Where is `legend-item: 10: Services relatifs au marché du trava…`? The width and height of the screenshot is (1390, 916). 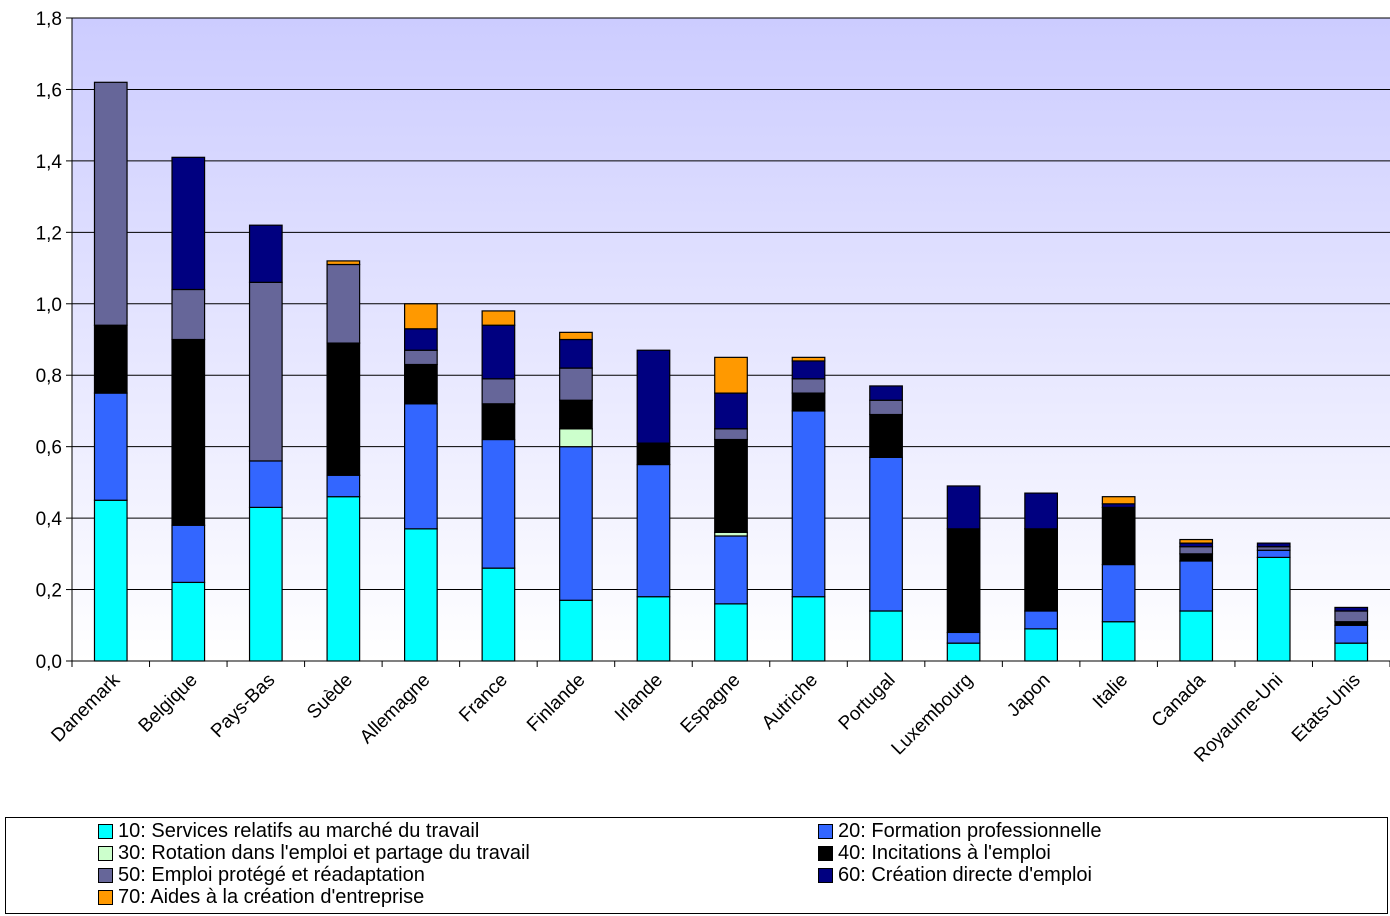 legend-item: 10: Services relatifs au marché du trava… is located at coordinates (288, 831).